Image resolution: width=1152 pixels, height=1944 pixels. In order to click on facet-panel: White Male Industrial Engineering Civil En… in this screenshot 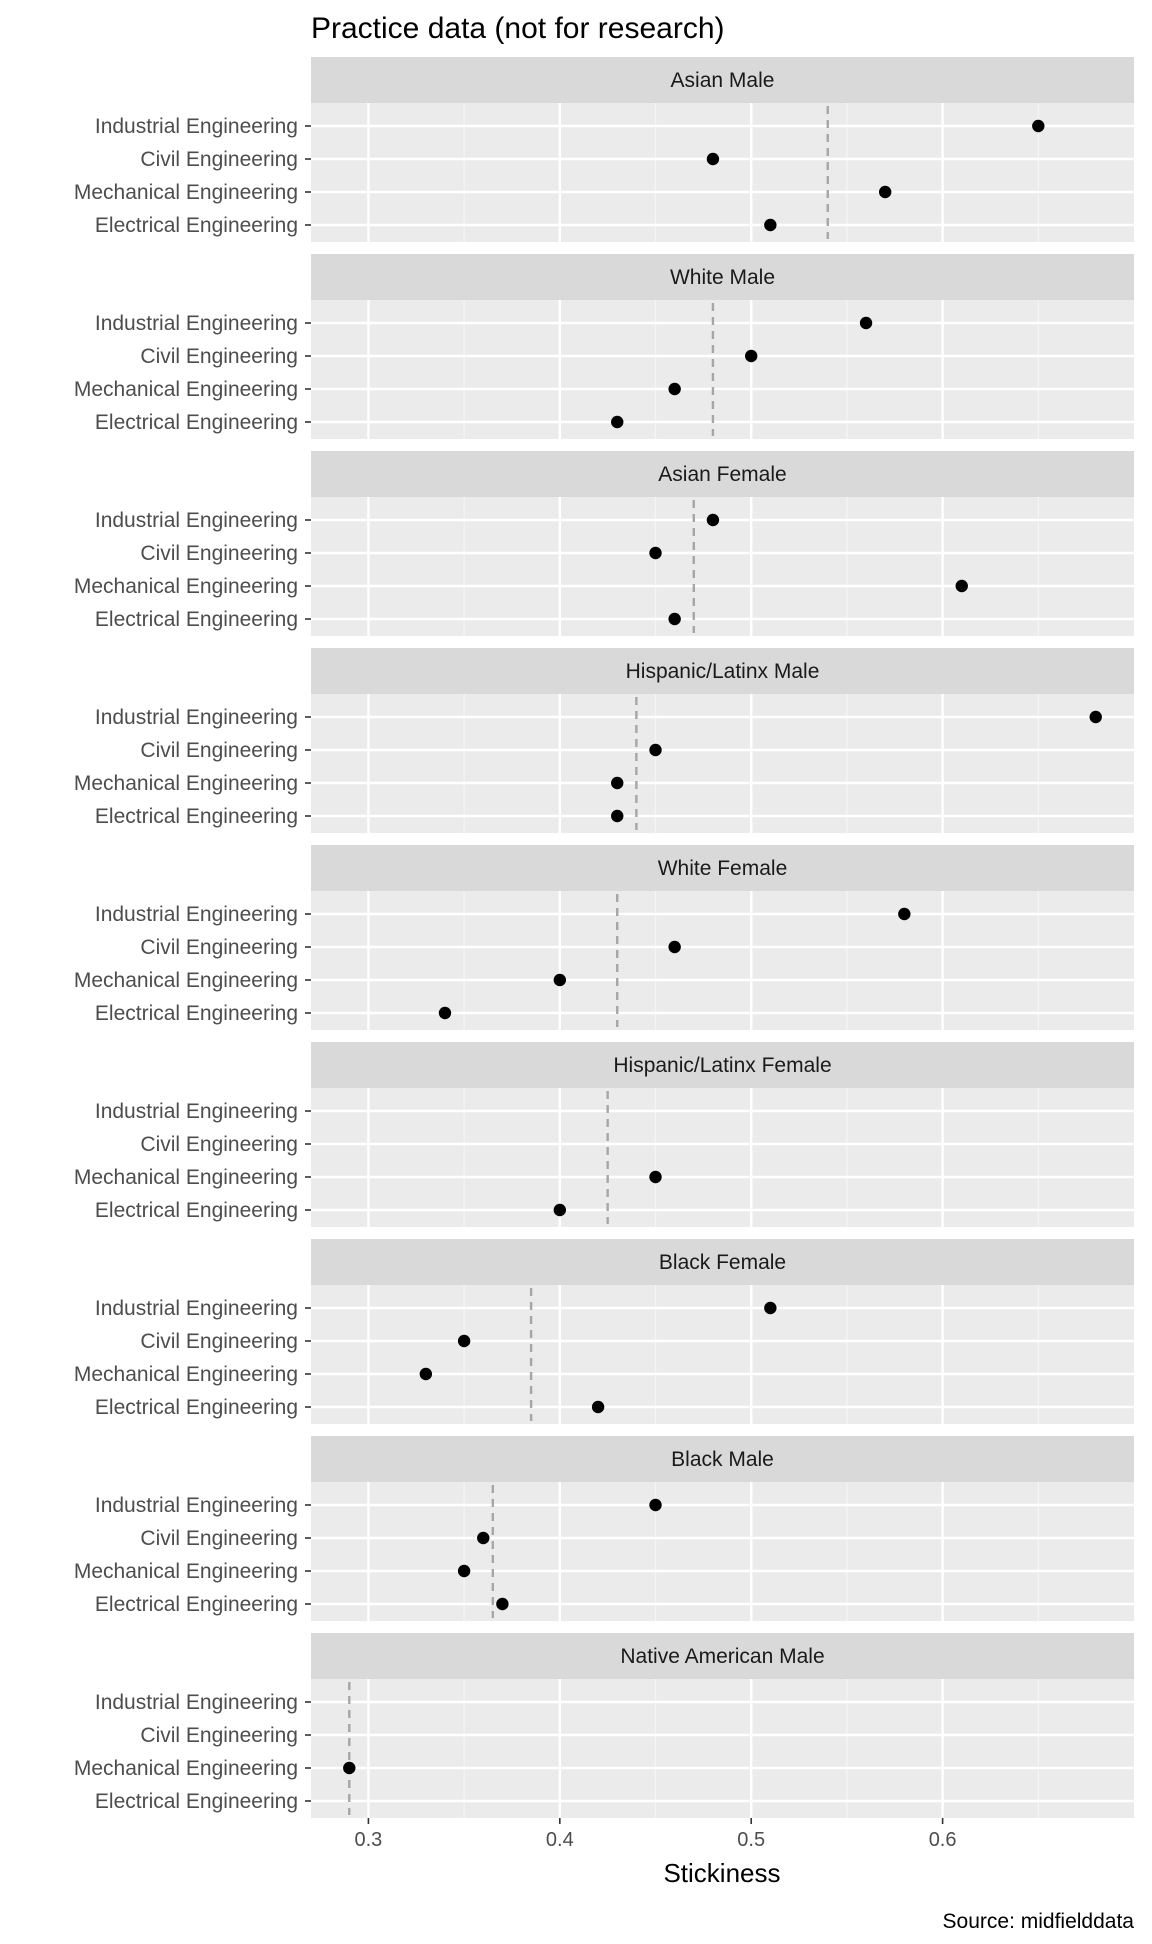, I will do `click(604, 346)`.